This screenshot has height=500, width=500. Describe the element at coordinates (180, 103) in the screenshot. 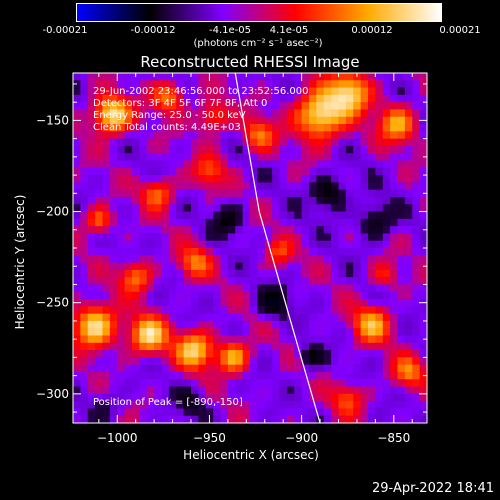

I see `overlay-detectors: Detectors: 3F 4F 5F 6F 7F 8F, Att 0` at that location.